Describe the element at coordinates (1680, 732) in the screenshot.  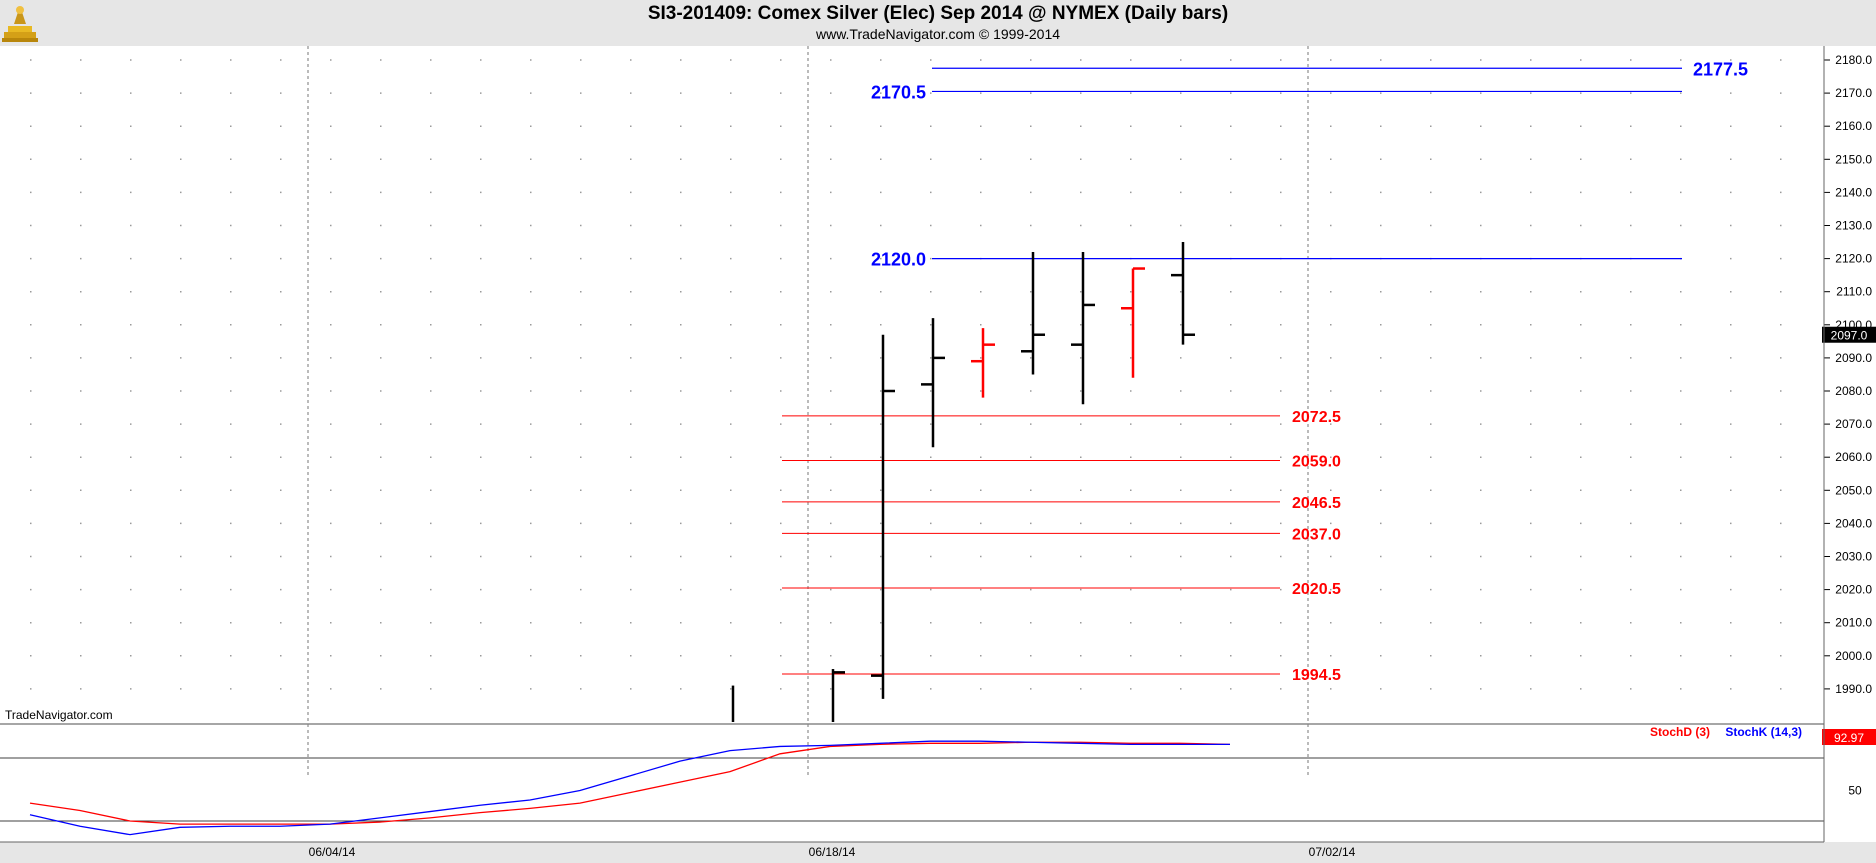
I see `stoch-d-legend: StochD (3)` at that location.